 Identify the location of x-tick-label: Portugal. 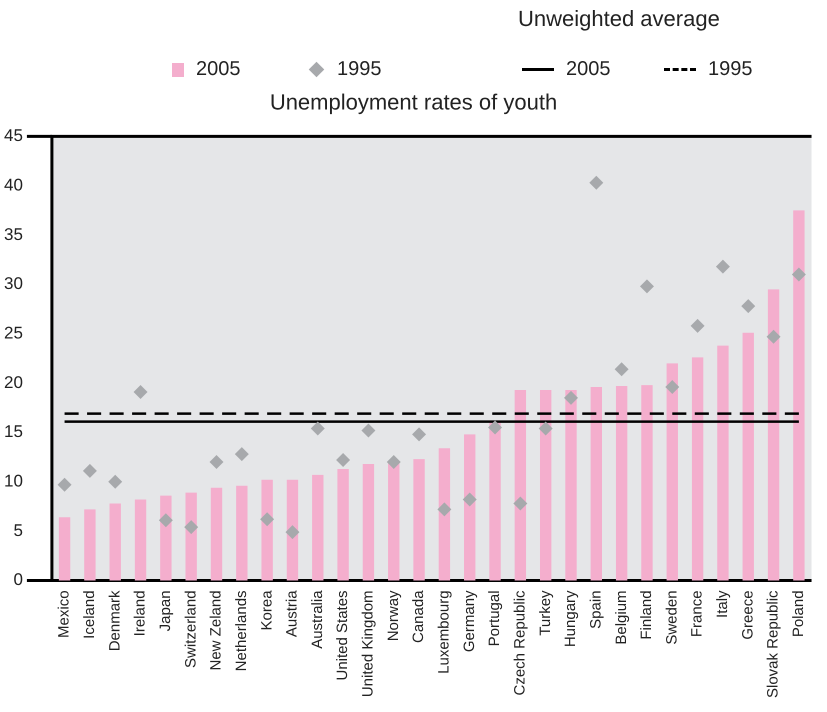
(495, 618).